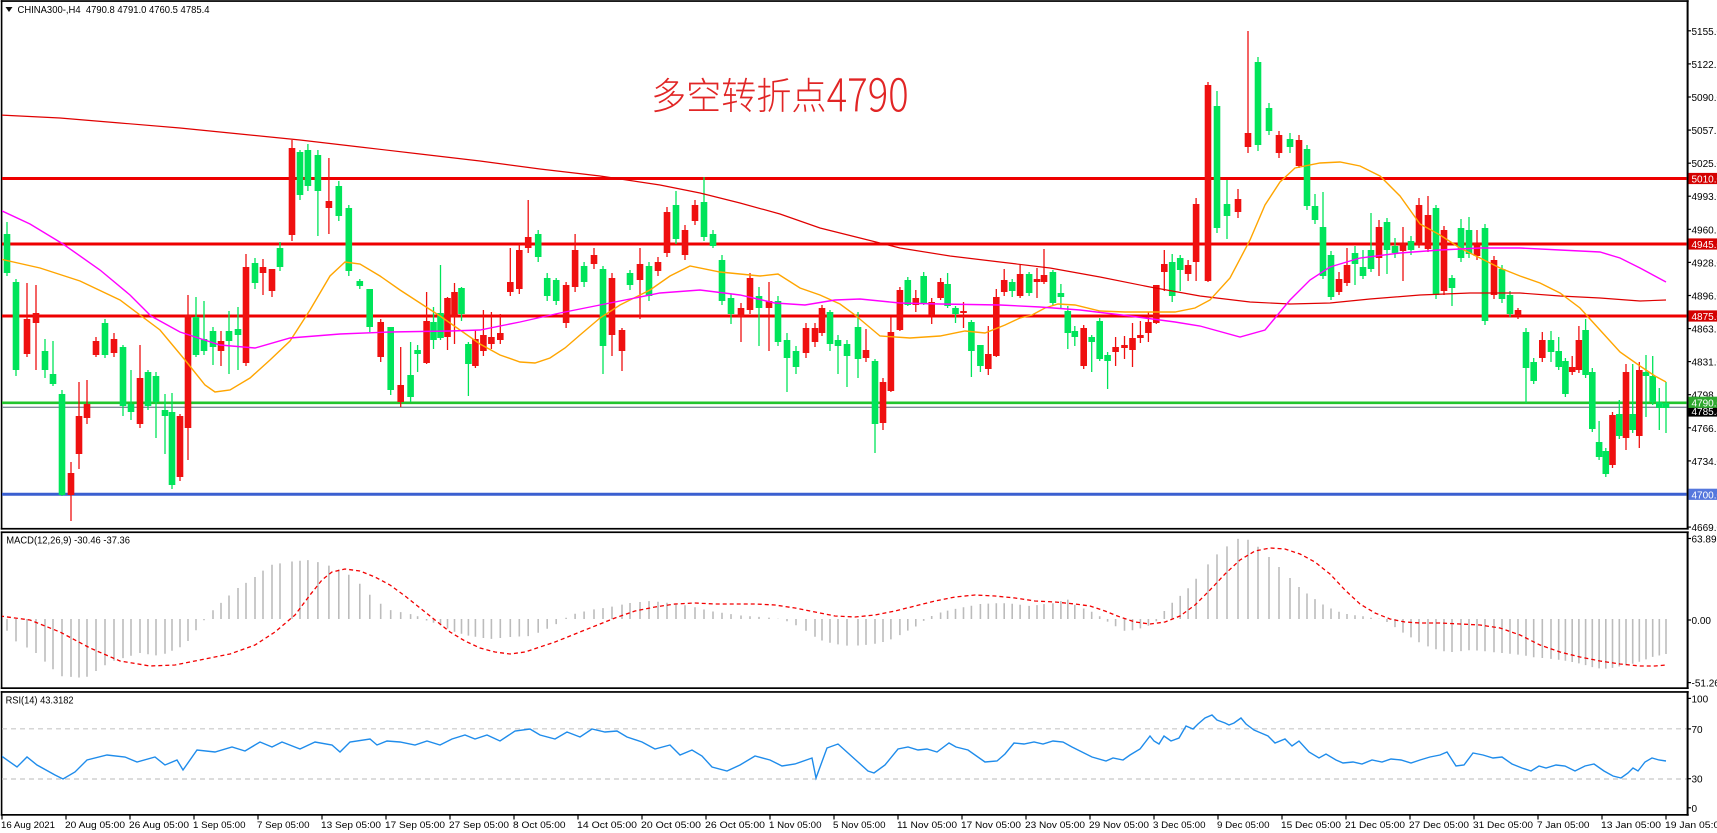 The width and height of the screenshot is (1717, 833). I want to click on svg-text: 4875.0, so click(1704, 317).